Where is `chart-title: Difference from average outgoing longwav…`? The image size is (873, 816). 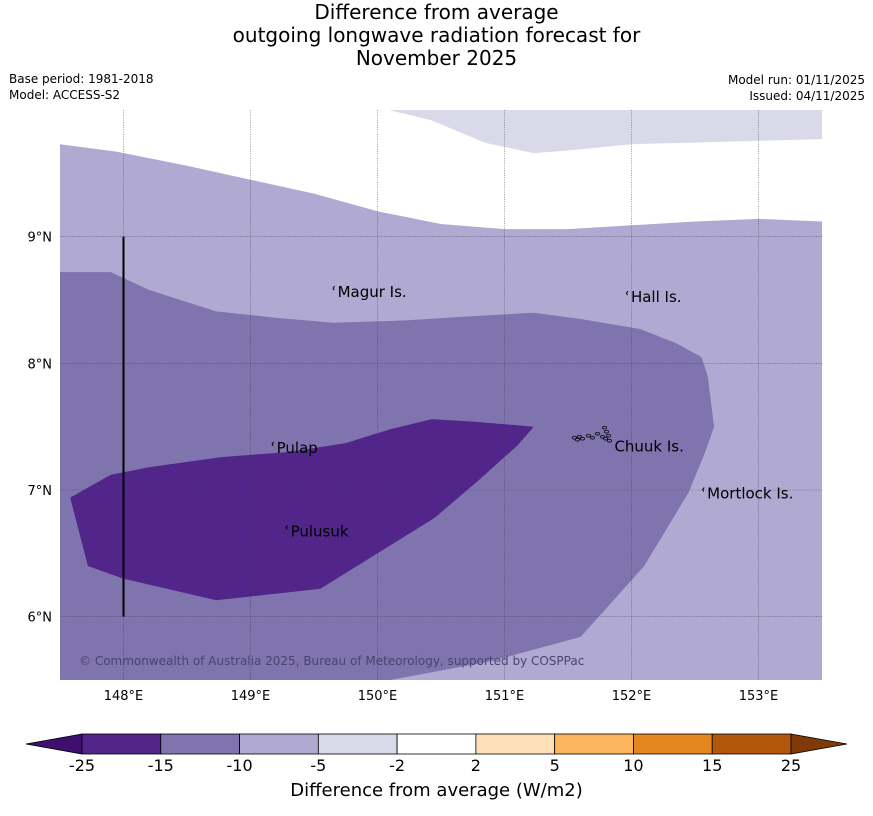 chart-title: Difference from average outgoing longwav… is located at coordinates (436, 35).